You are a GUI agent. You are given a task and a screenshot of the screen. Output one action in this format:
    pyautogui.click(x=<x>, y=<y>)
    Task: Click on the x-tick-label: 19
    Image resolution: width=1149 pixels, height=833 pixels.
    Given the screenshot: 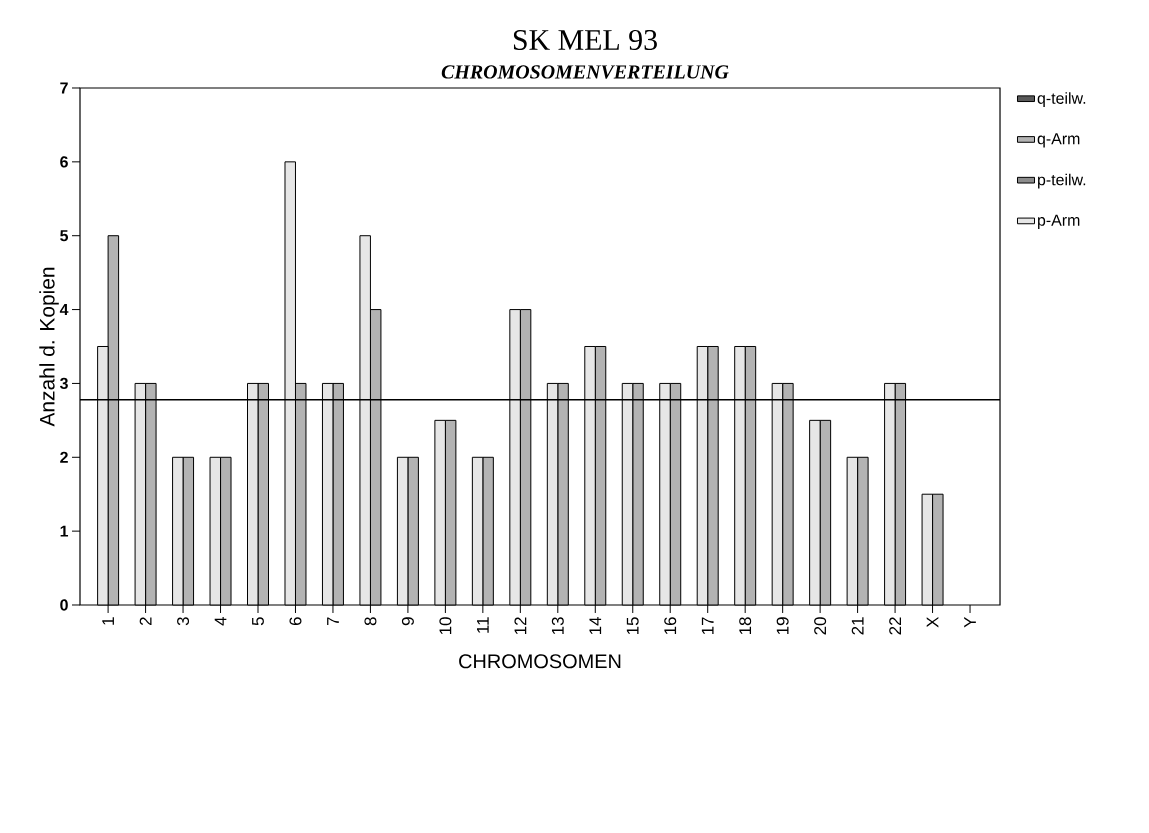 What is the action you would take?
    pyautogui.click(x=782, y=626)
    